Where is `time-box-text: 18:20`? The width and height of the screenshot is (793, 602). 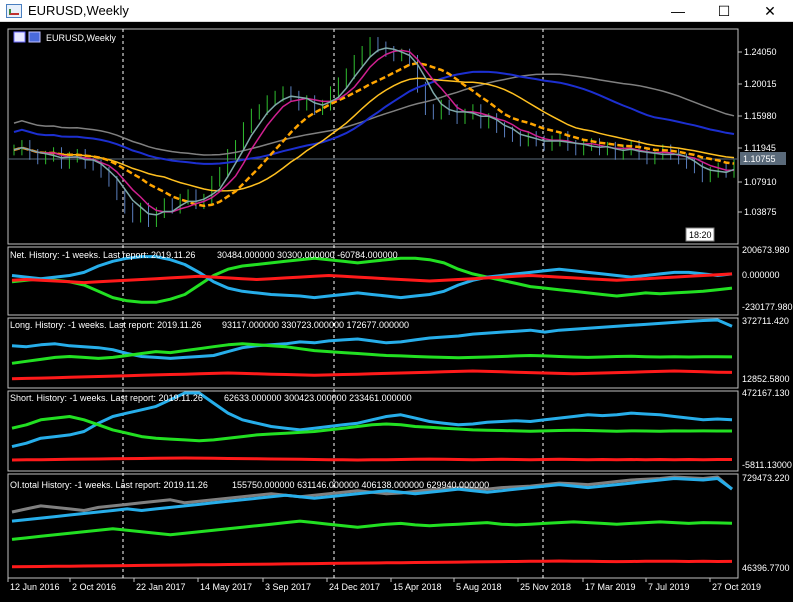 time-box-text: 18:20 is located at coordinates (700, 235).